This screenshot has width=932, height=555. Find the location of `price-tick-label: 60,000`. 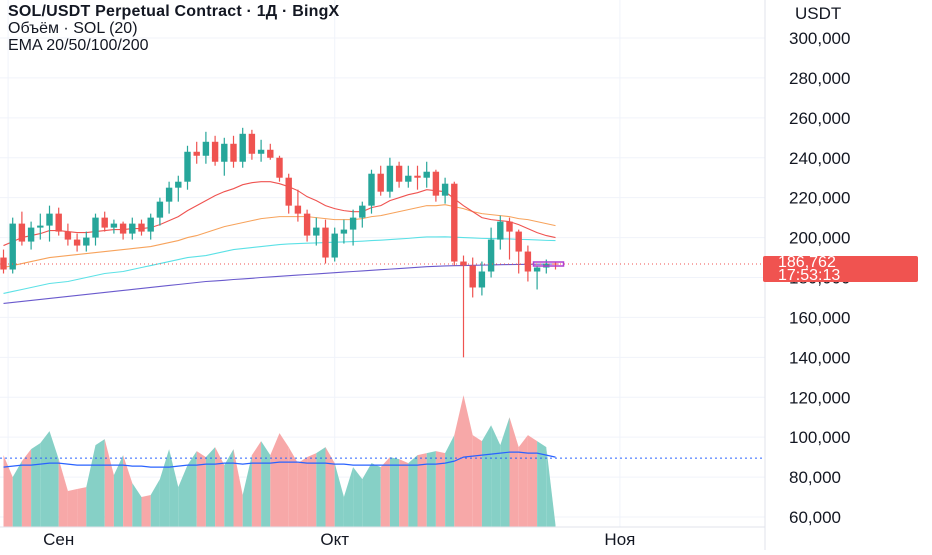

price-tick-label: 60,000 is located at coordinates (815, 517).